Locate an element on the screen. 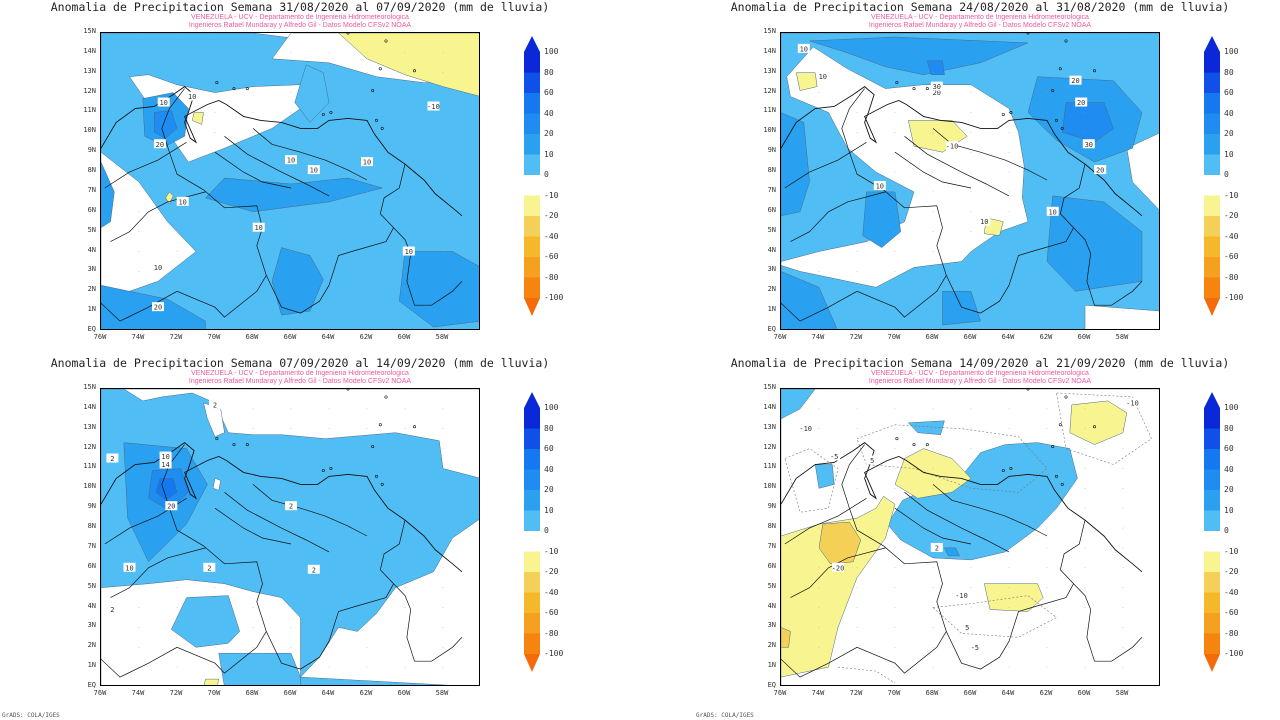 The height and width of the screenshot is (720, 1280). lon-tick-label: 64W is located at coordinates (1008, 693).